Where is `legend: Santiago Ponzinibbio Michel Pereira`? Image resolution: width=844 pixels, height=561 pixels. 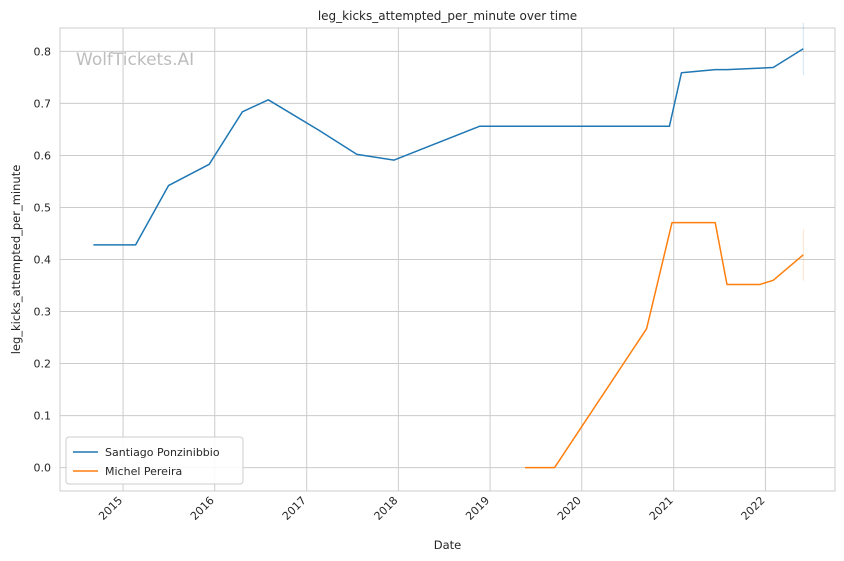
legend: Santiago Ponzinibbio Michel Pereira is located at coordinates (154, 460).